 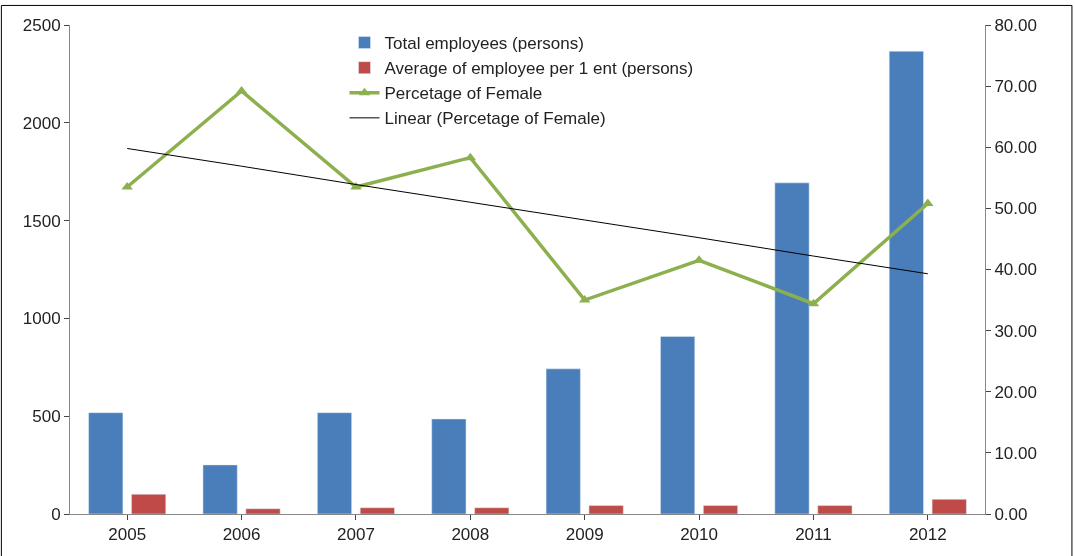 I want to click on x-tick-label: 2009, so click(x=584, y=535).